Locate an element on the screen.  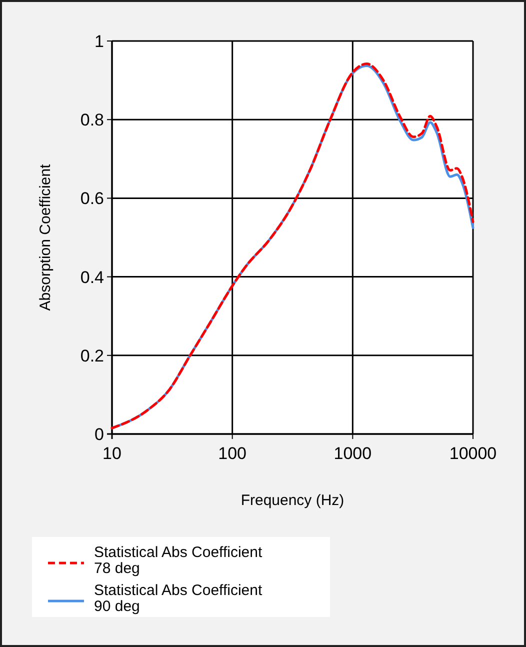
y-tick-label: 0 is located at coordinates (99, 434).